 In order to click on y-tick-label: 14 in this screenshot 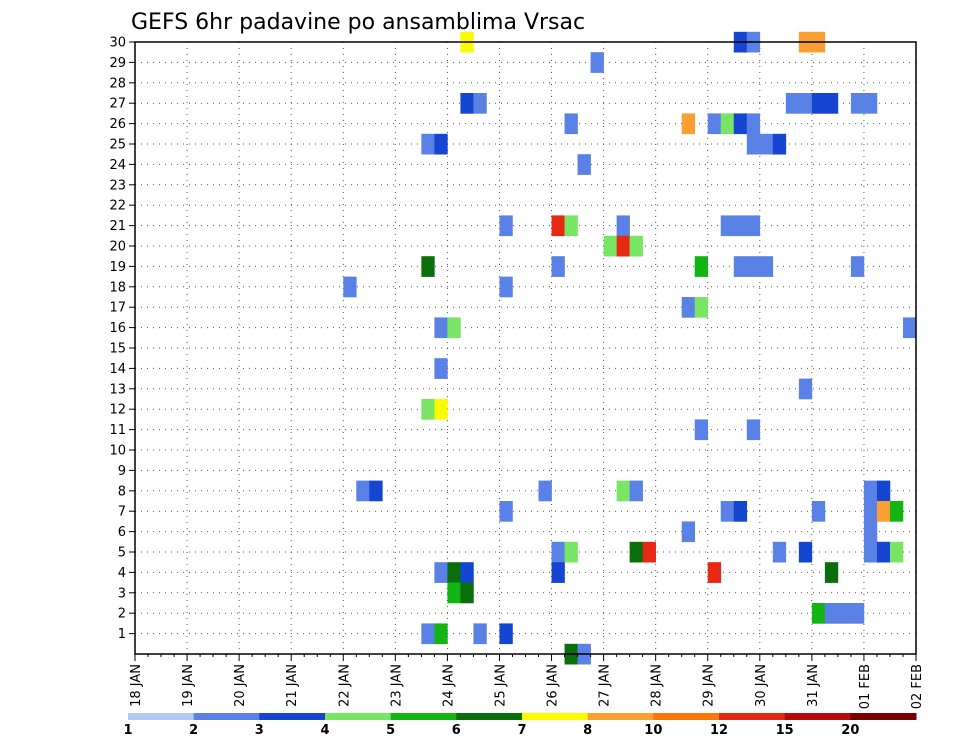, I will do `click(117, 369)`.